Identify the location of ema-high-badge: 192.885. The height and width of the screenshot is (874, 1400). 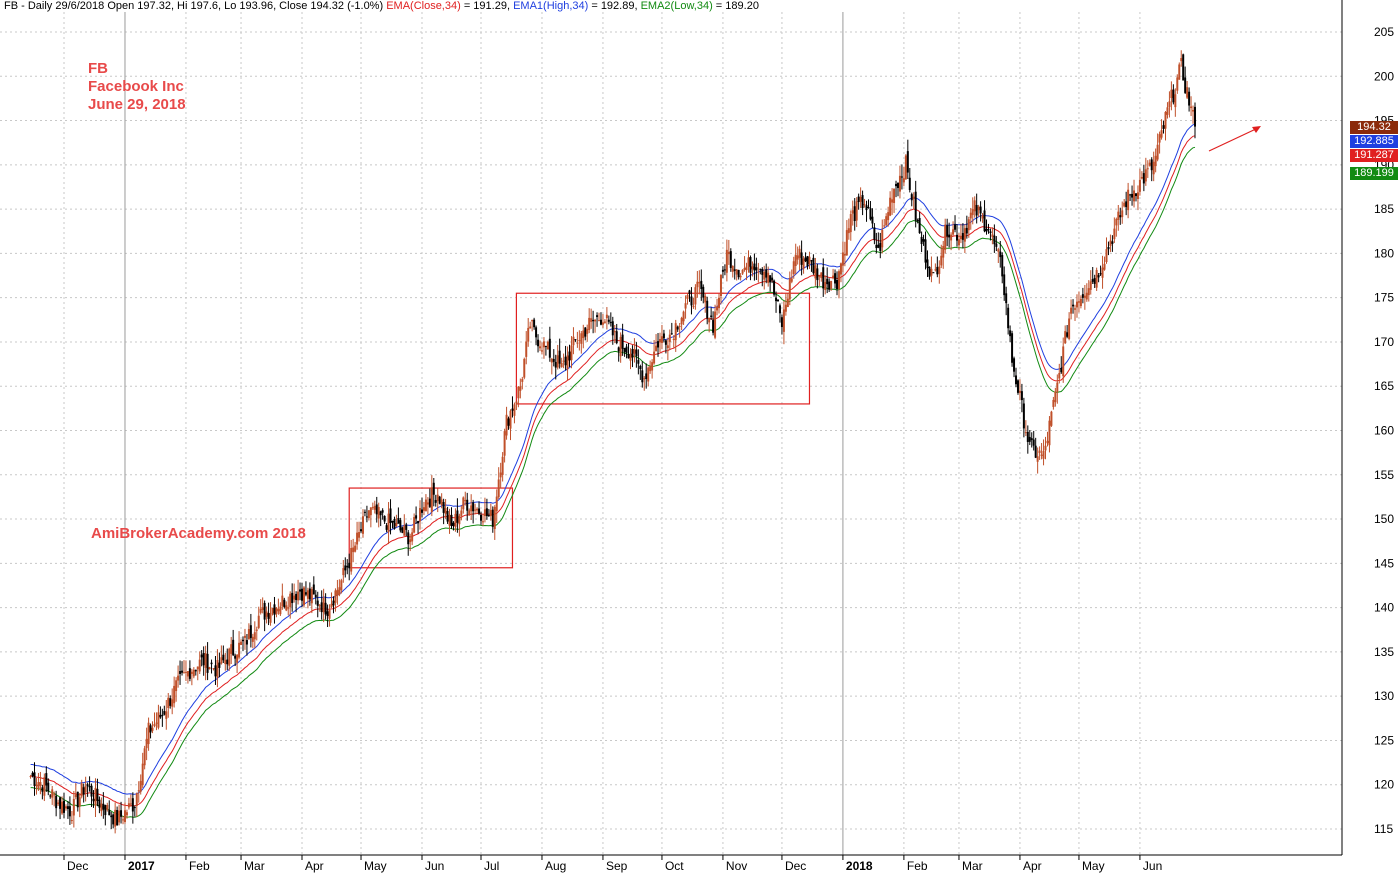
(1374, 141).